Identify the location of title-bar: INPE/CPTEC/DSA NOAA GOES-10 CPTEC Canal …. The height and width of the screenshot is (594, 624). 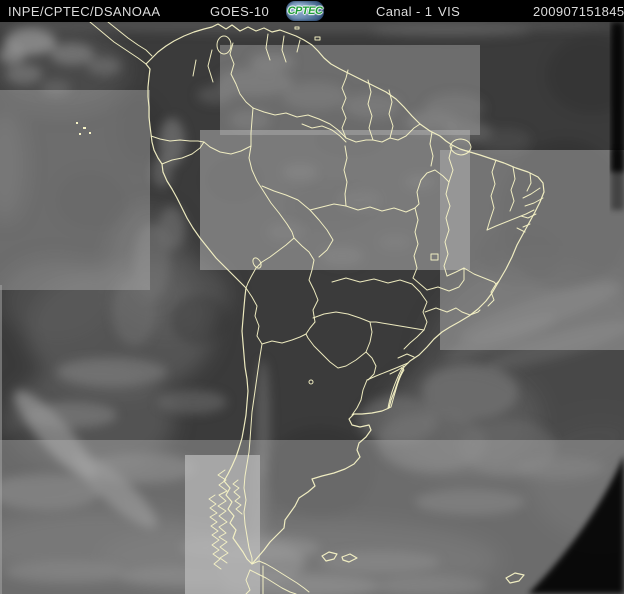
(312, 11).